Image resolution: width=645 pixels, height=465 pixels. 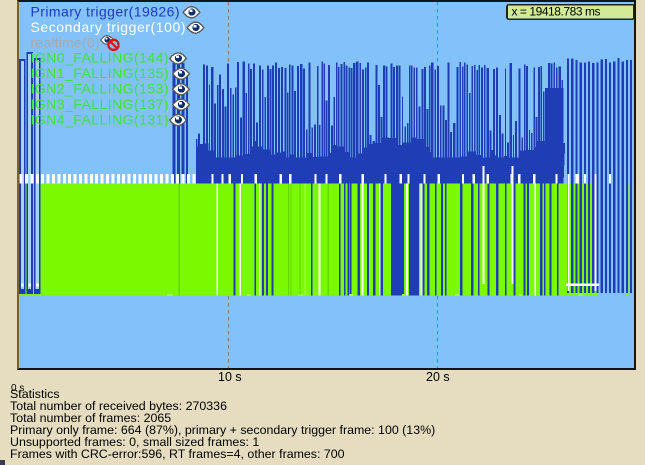 I want to click on svg-text: x = 19418.783 ms, so click(x=556, y=12).